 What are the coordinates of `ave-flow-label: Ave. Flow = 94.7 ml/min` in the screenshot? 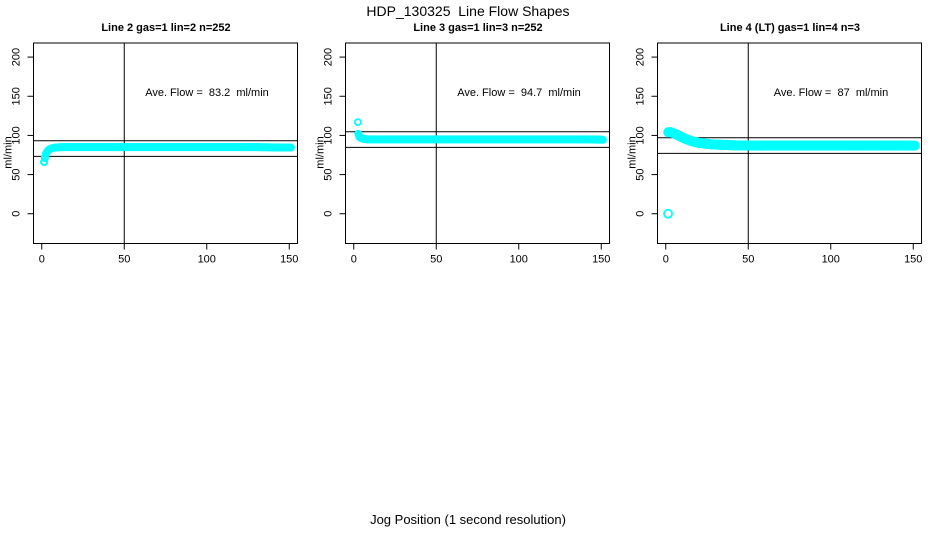 It's located at (519, 93).